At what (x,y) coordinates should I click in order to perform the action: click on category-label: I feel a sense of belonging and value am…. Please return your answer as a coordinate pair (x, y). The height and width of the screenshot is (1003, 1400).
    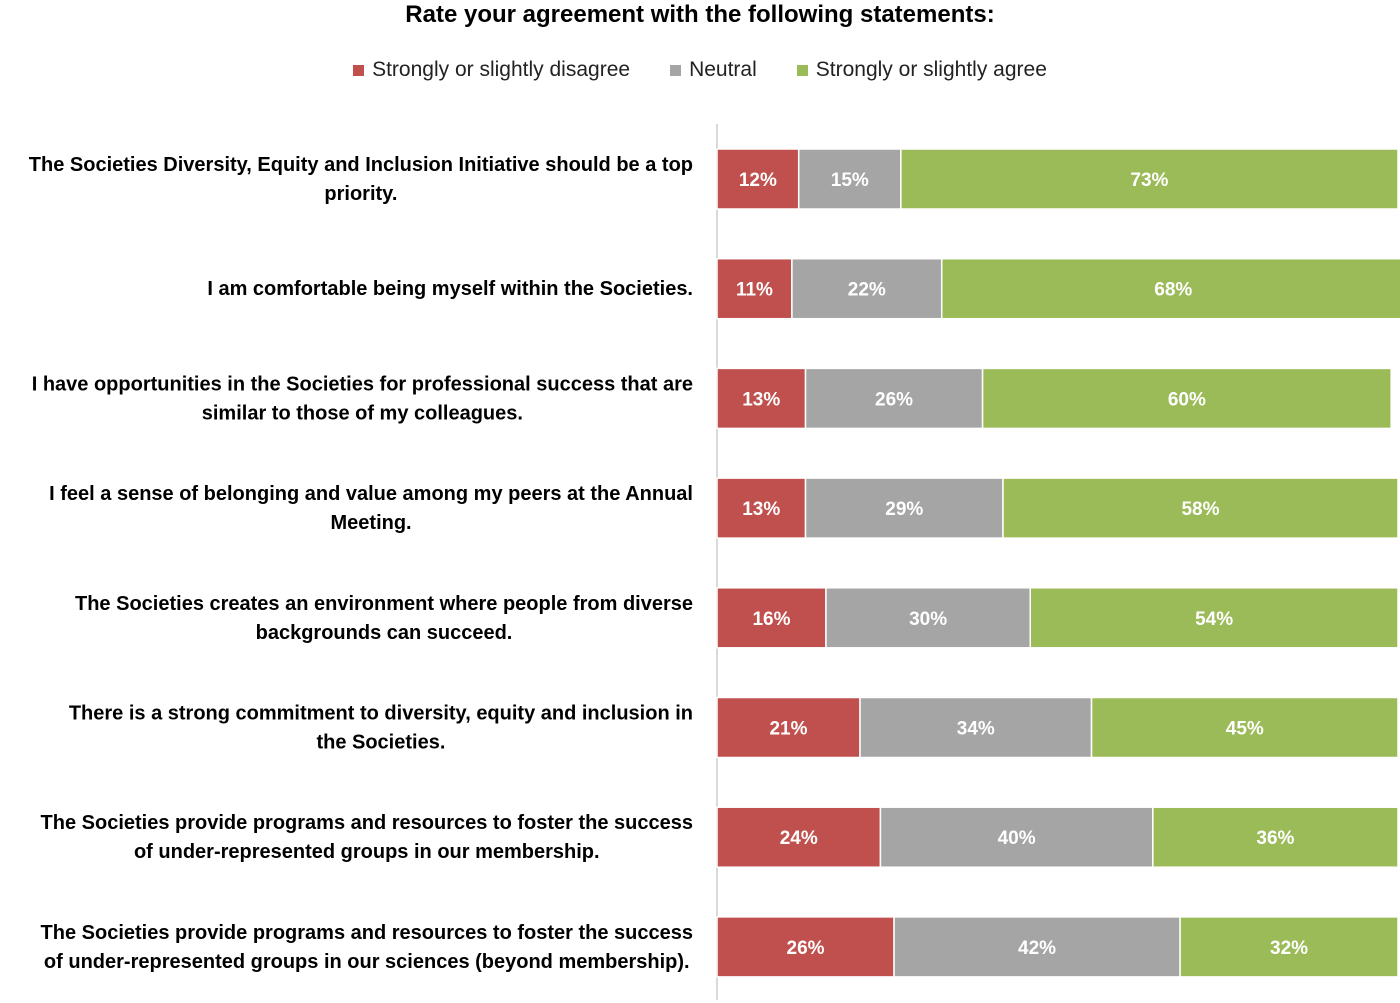
    Looking at the image, I should click on (371, 508).